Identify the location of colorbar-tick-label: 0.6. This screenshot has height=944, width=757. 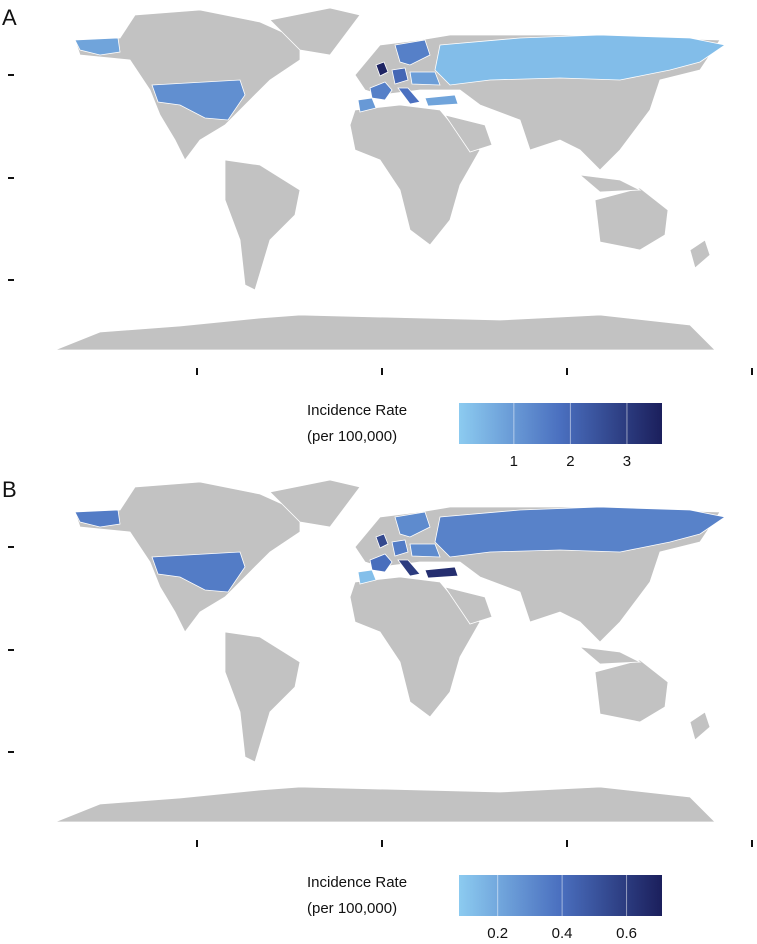
(626, 933).